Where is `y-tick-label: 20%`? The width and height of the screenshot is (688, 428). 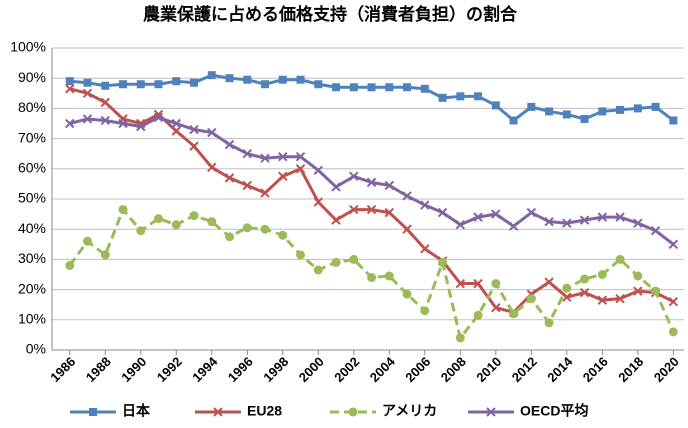
y-tick-label: 20% is located at coordinates (32, 288).